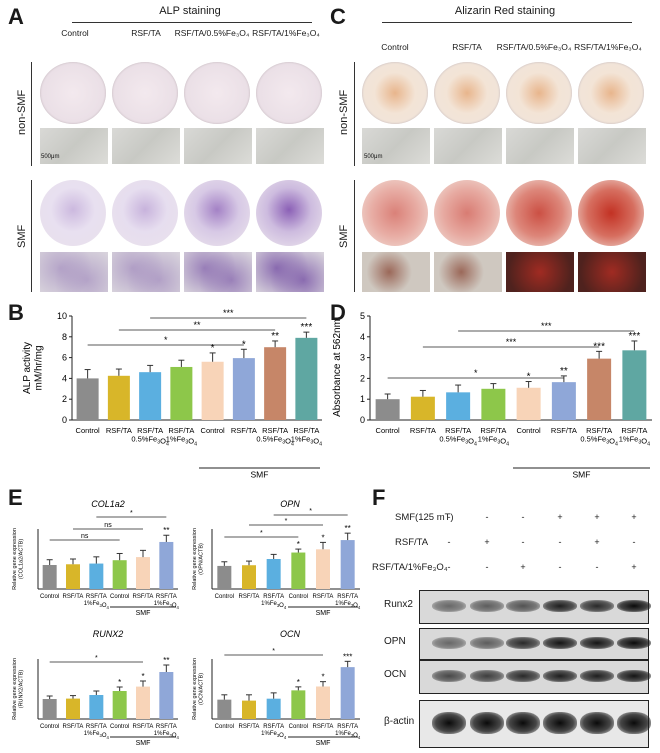  I want to click on y-axis-label: (COL1a2/ACTB), so click(21, 559).